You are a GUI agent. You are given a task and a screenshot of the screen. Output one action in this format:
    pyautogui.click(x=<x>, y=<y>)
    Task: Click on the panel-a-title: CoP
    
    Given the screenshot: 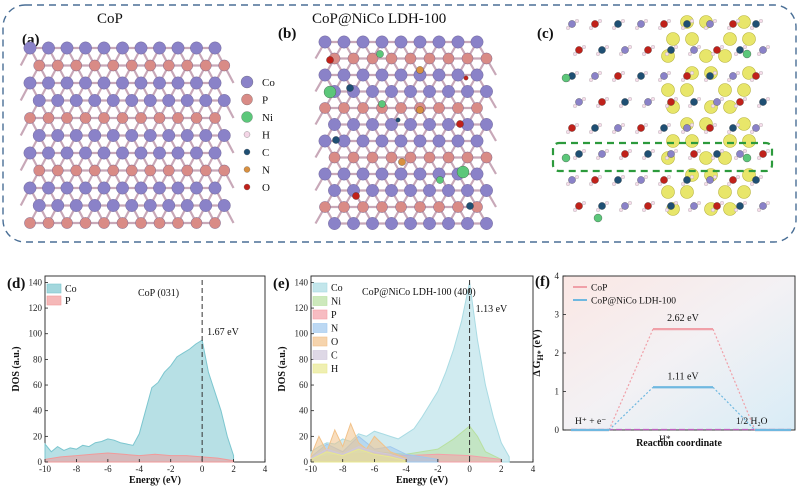 What is the action you would take?
    pyautogui.click(x=110, y=19)
    